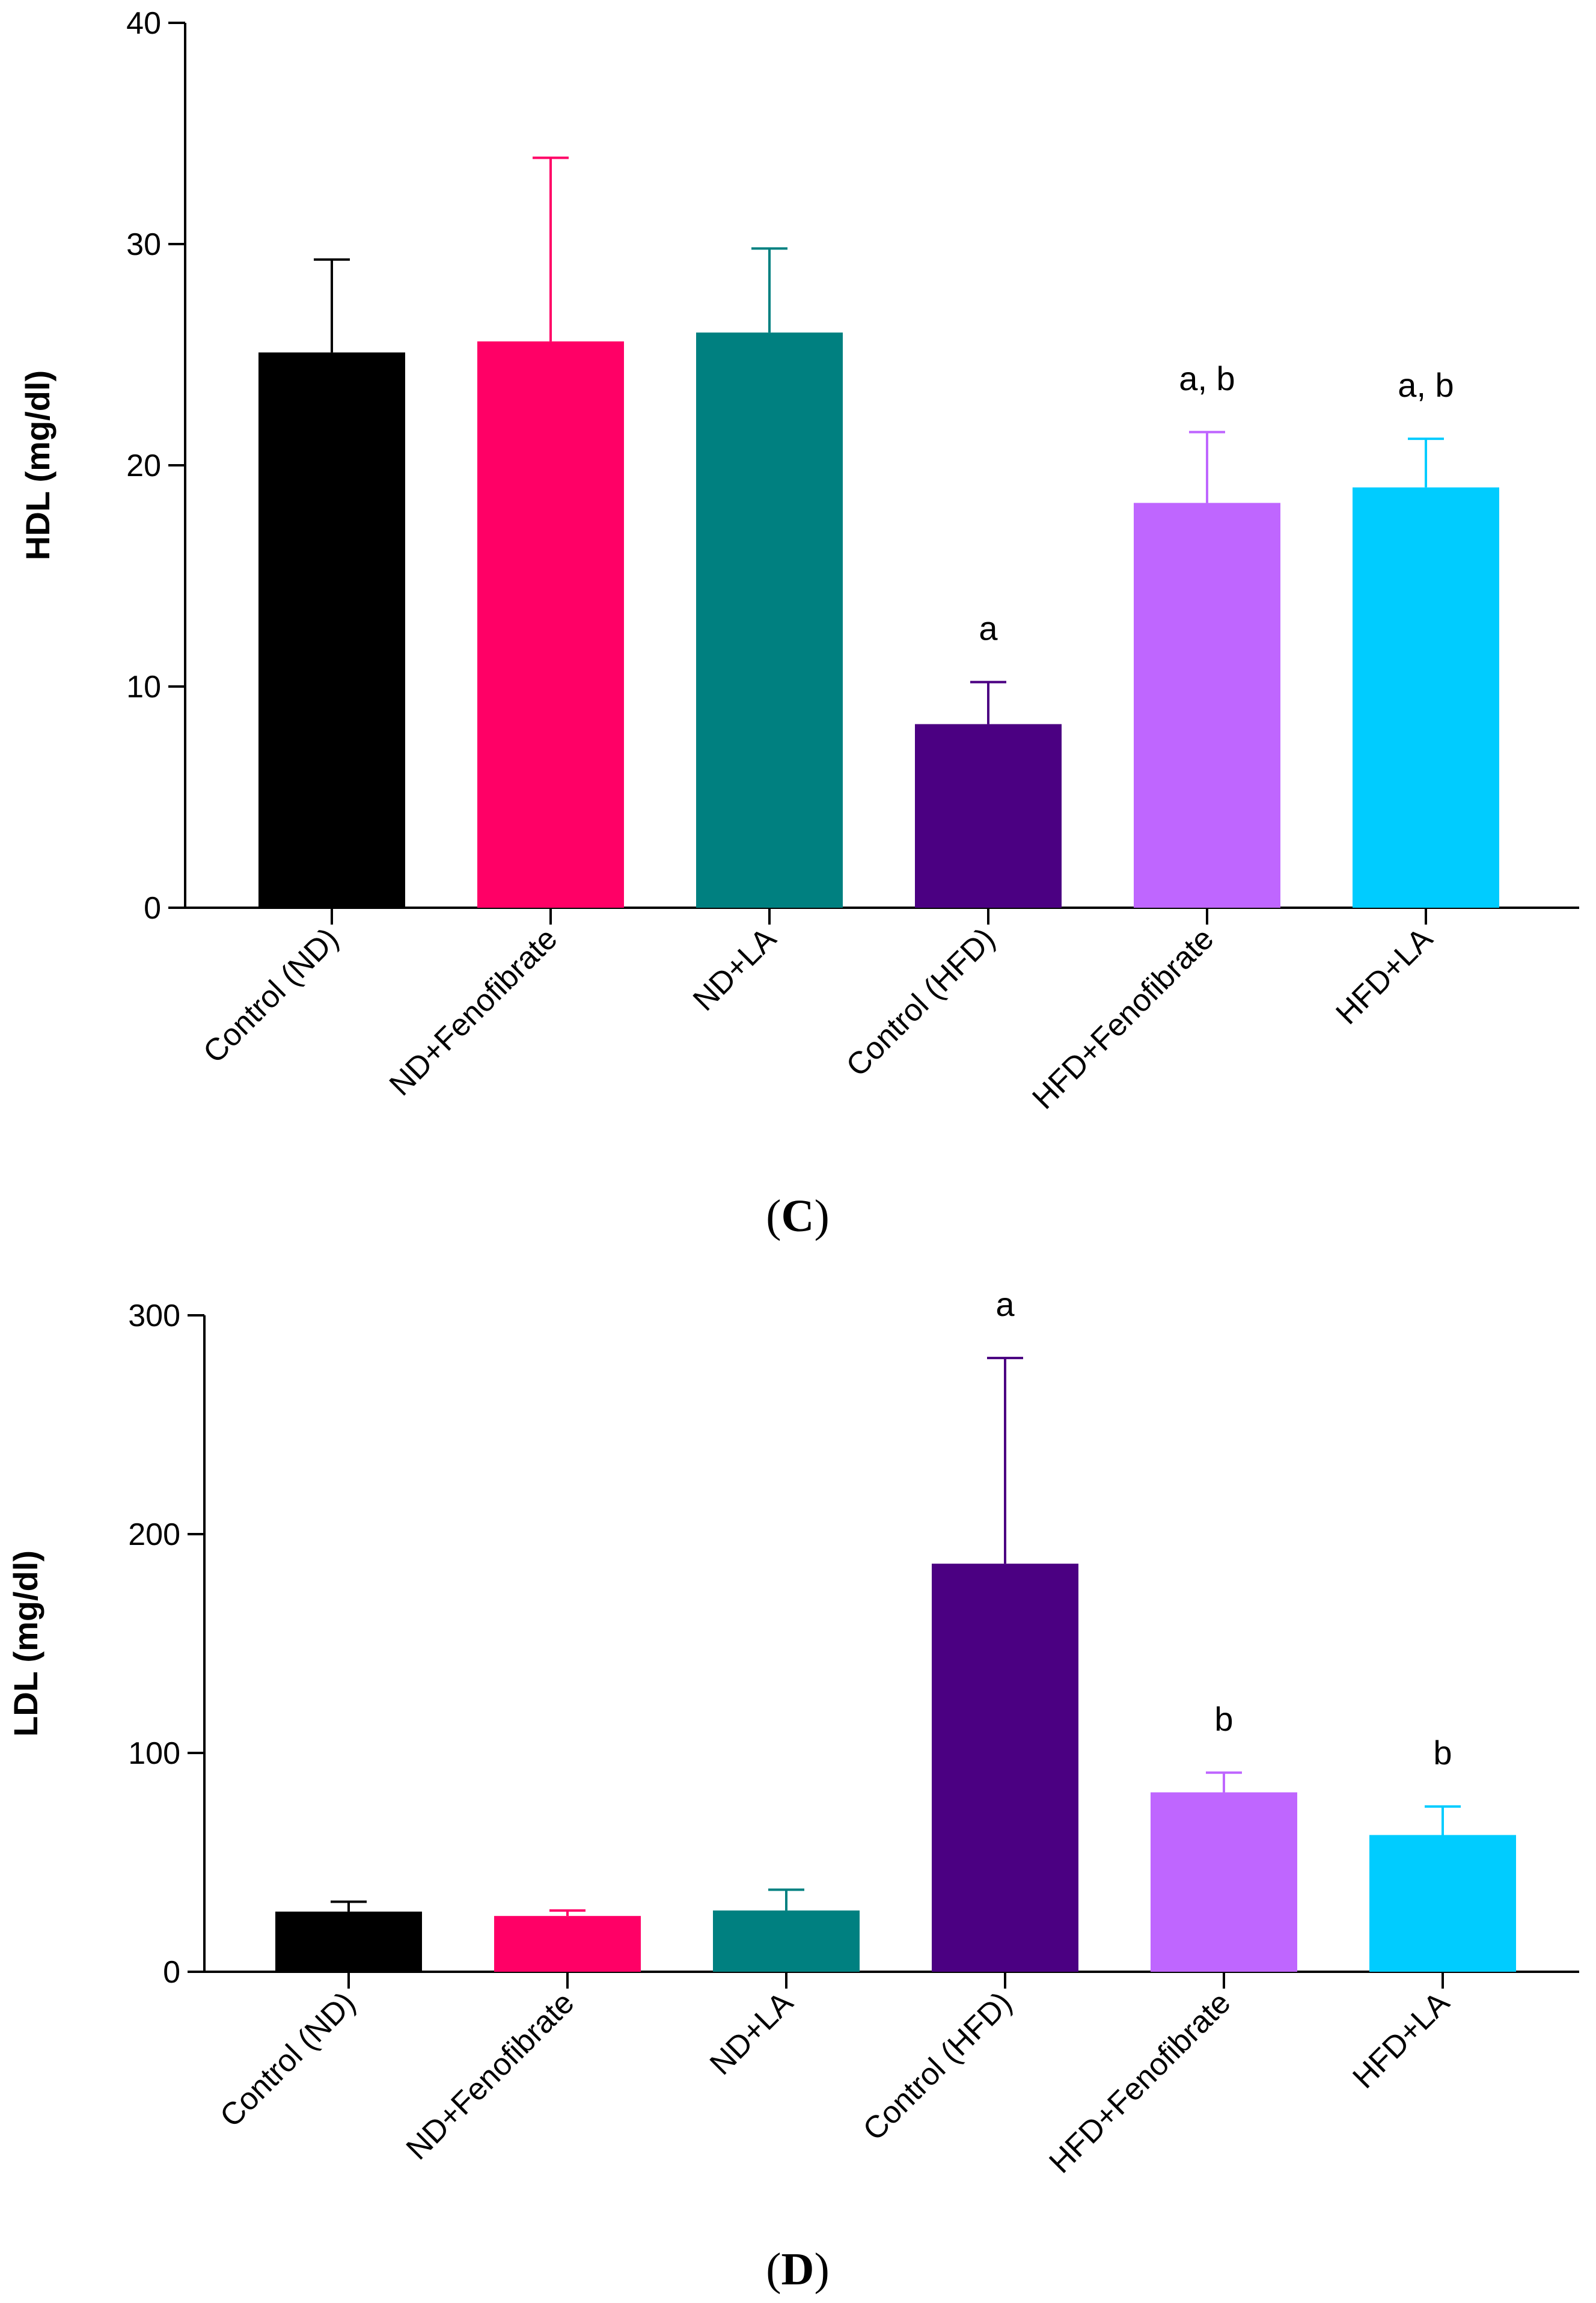 The height and width of the screenshot is (2303, 1596). What do you see at coordinates (473, 1012) in the screenshot?
I see `panel-c-category-label: ND+Fenofibrate` at bounding box center [473, 1012].